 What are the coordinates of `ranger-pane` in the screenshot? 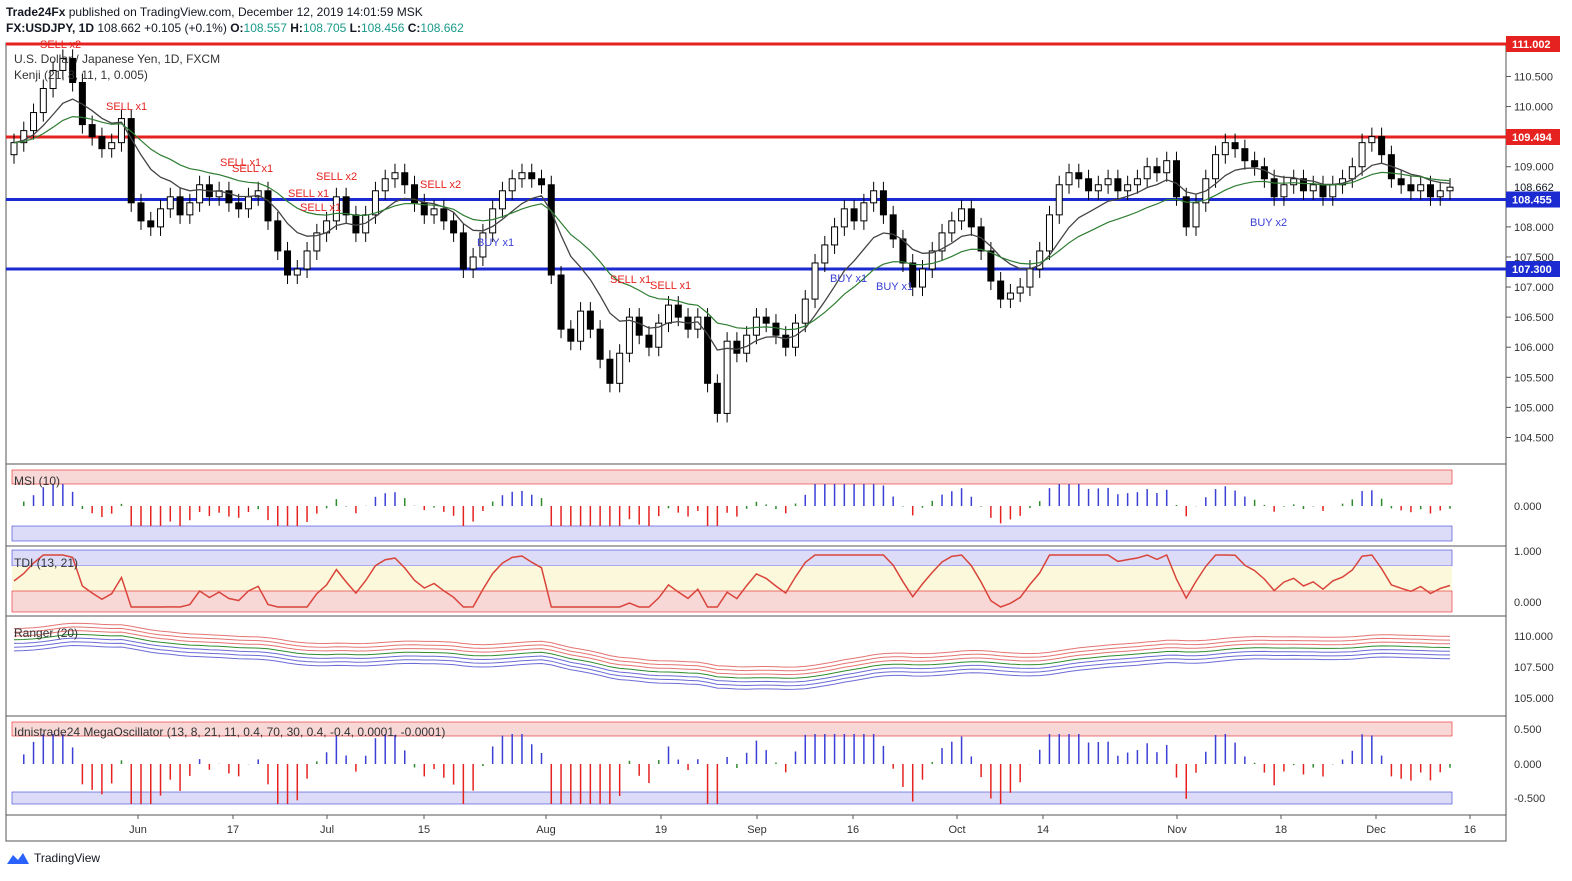 It's located at (732, 656).